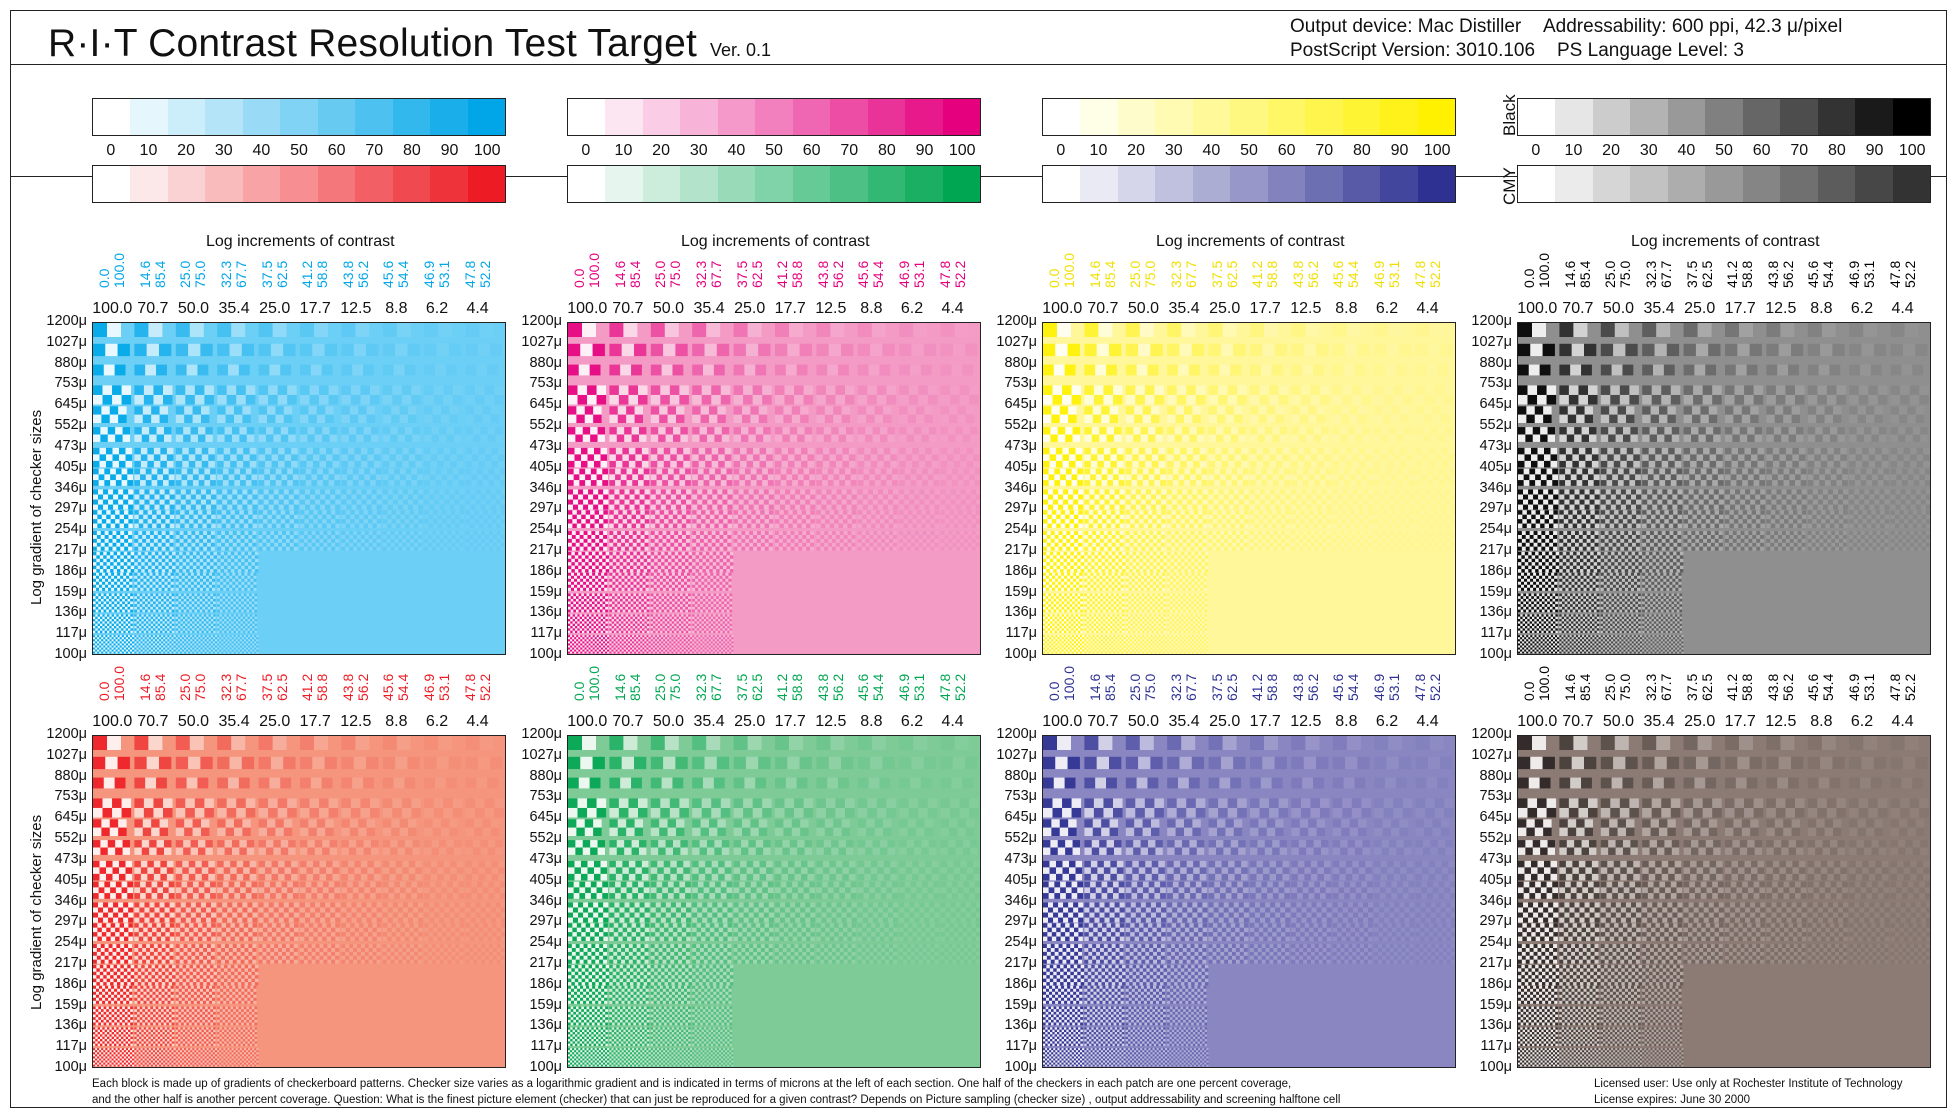 The width and height of the screenshot is (1957, 1118). Describe the element at coordinates (307, 274) in the screenshot. I see `contrast-pair-low: 41.2` at that location.